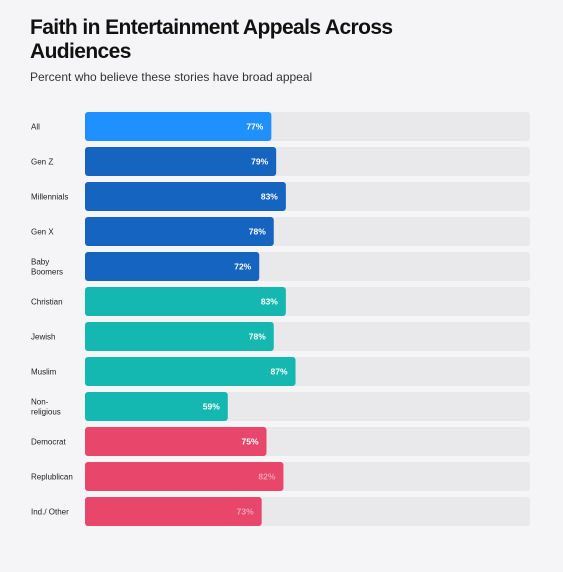  What do you see at coordinates (40, 262) in the screenshot?
I see `category-label: Baby` at bounding box center [40, 262].